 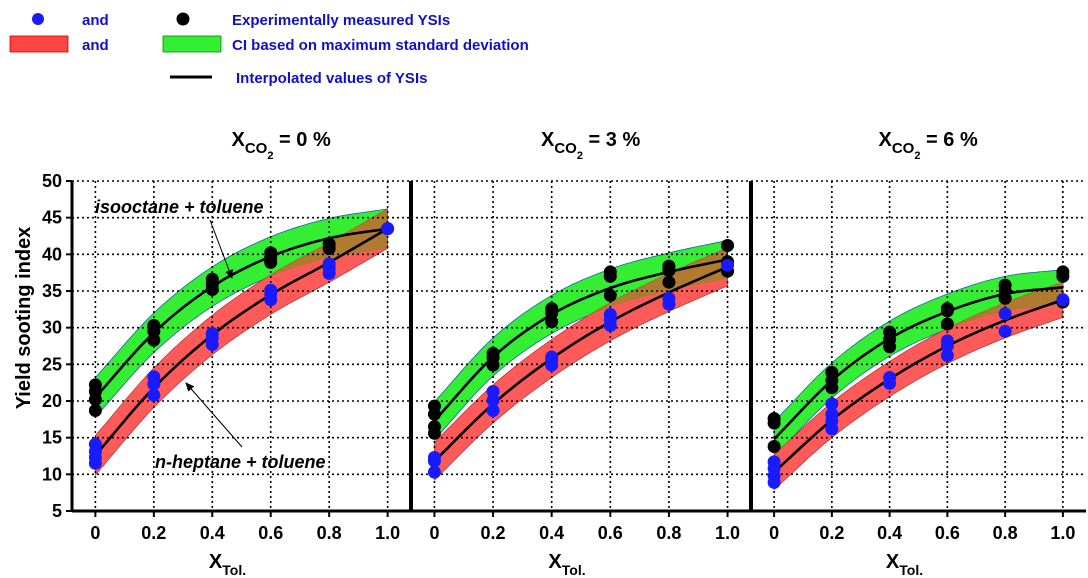 I want to click on y-axis: 5 10 15 20 25 30 35 40 45 50, so click(x=57, y=346).